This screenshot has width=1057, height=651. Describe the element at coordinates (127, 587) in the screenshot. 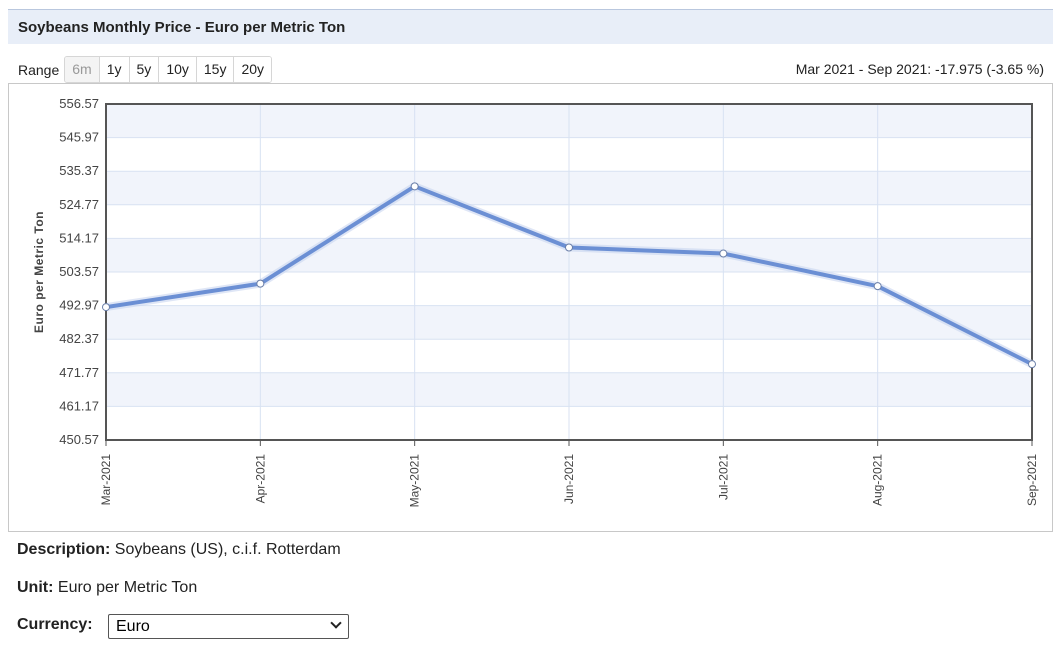

I see `unit-value: Euro per Metric Ton` at that location.